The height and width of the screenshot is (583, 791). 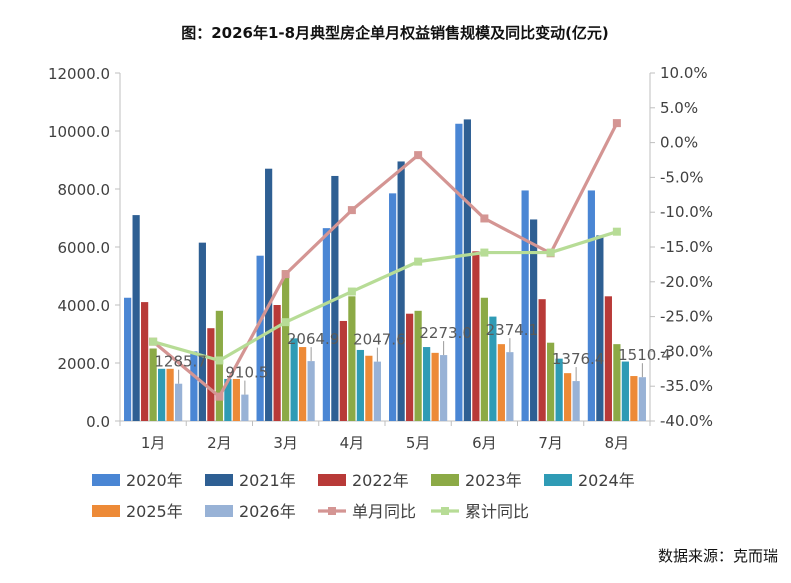 I want to click on x-tick-label: 3月, so click(x=285, y=443).